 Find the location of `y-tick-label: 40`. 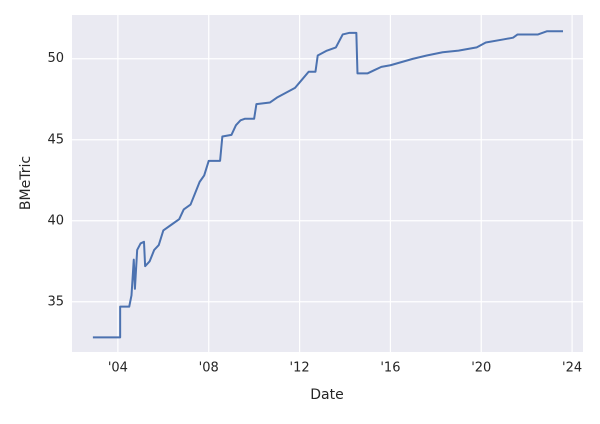

y-tick-label: 40 is located at coordinates (55, 220).